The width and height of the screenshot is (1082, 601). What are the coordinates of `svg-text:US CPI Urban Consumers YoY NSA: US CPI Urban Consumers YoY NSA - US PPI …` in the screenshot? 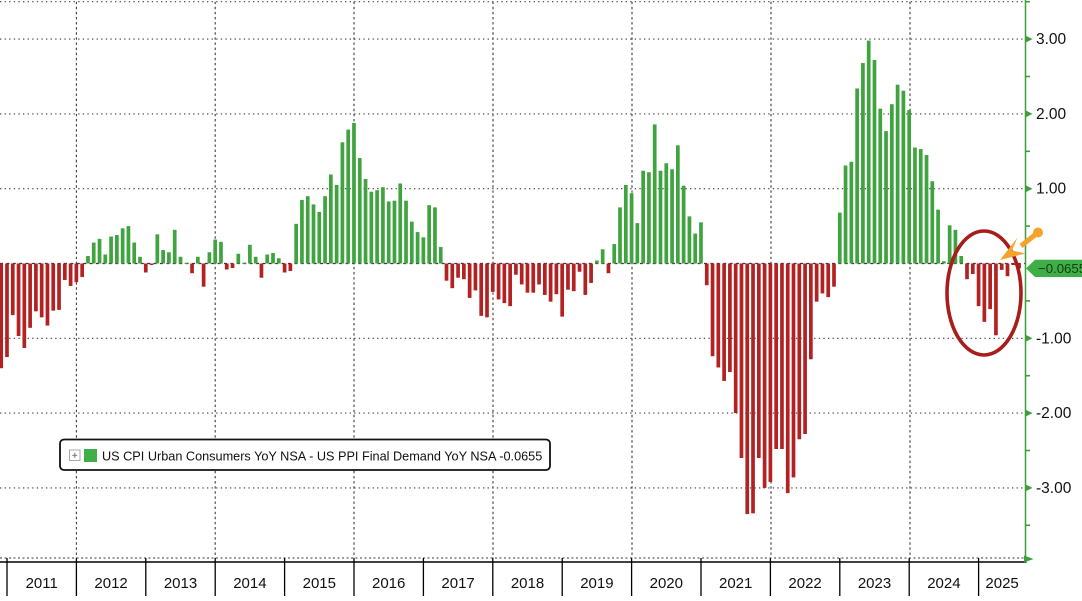 It's located at (322, 457).